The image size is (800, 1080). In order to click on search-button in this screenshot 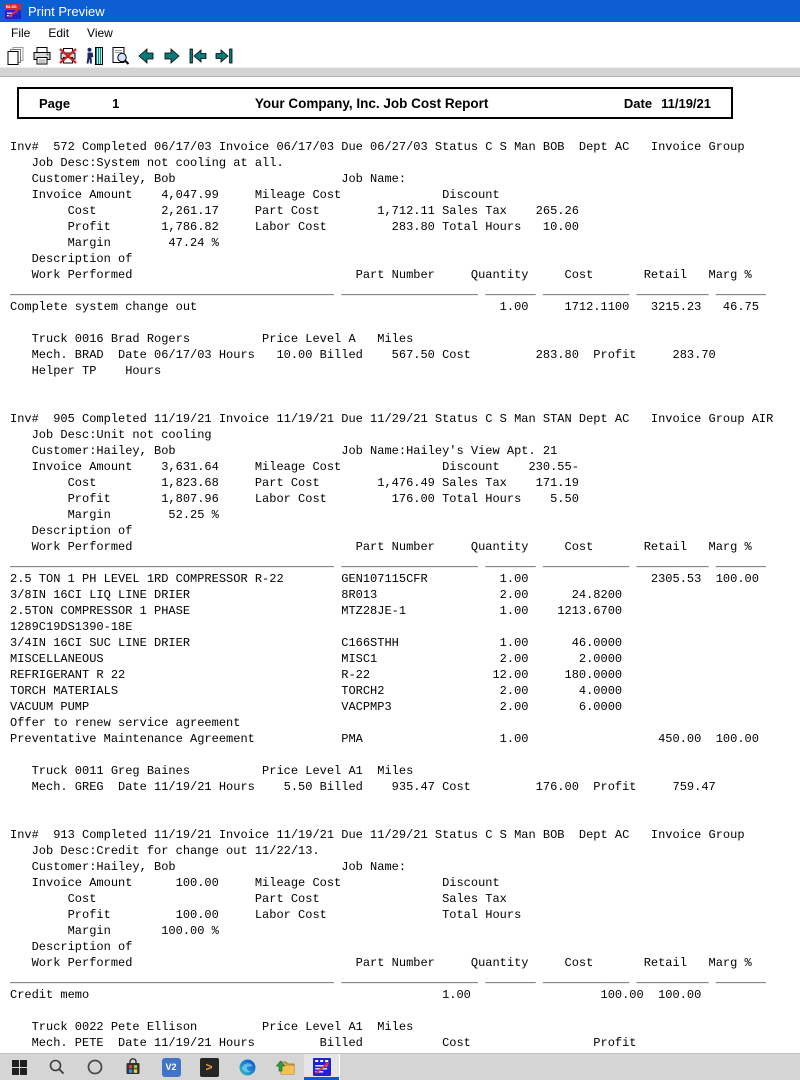, I will do `click(57, 1067)`.